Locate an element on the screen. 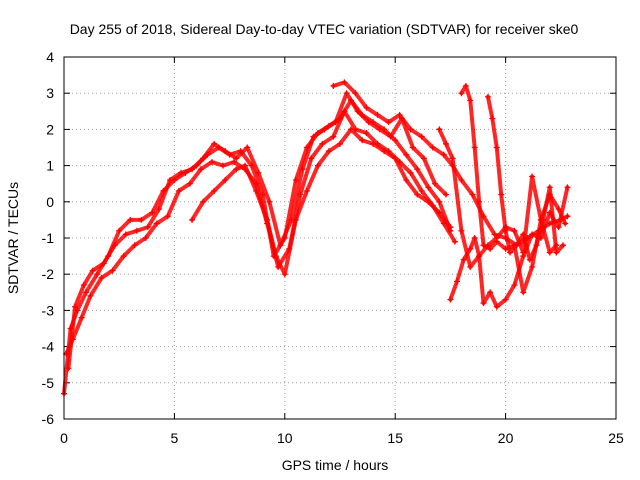 The width and height of the screenshot is (640, 480). x-tick-label: 0 is located at coordinates (64, 438).